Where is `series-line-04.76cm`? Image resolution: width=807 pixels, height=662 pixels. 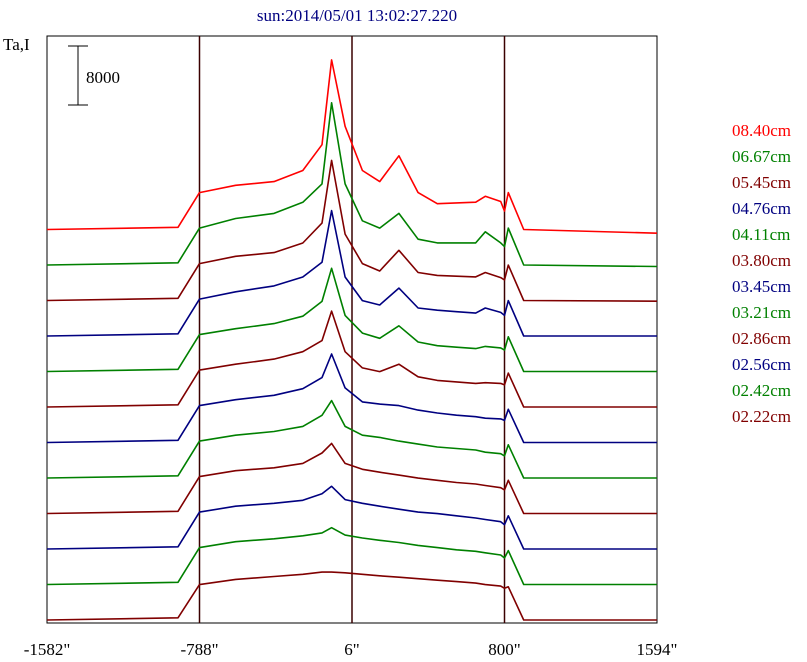 series-line-04.76cm is located at coordinates (351, 273).